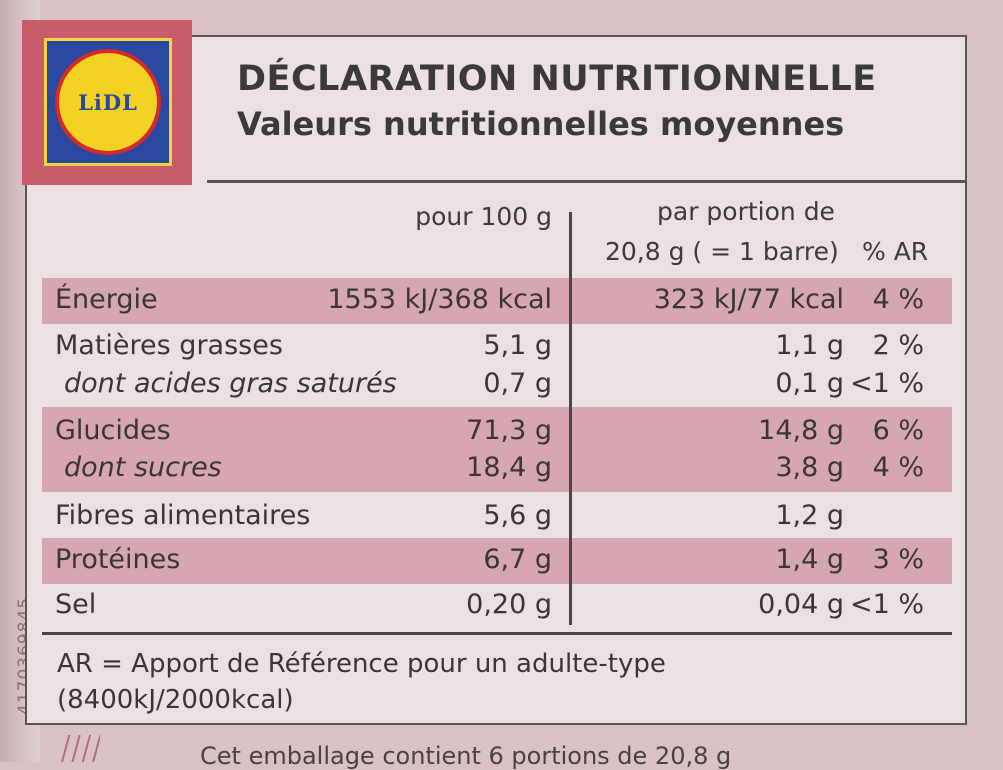 This screenshot has height=770, width=1003. Describe the element at coordinates (809, 383) in the screenshot. I see `portion-value: 0,1 g` at that location.